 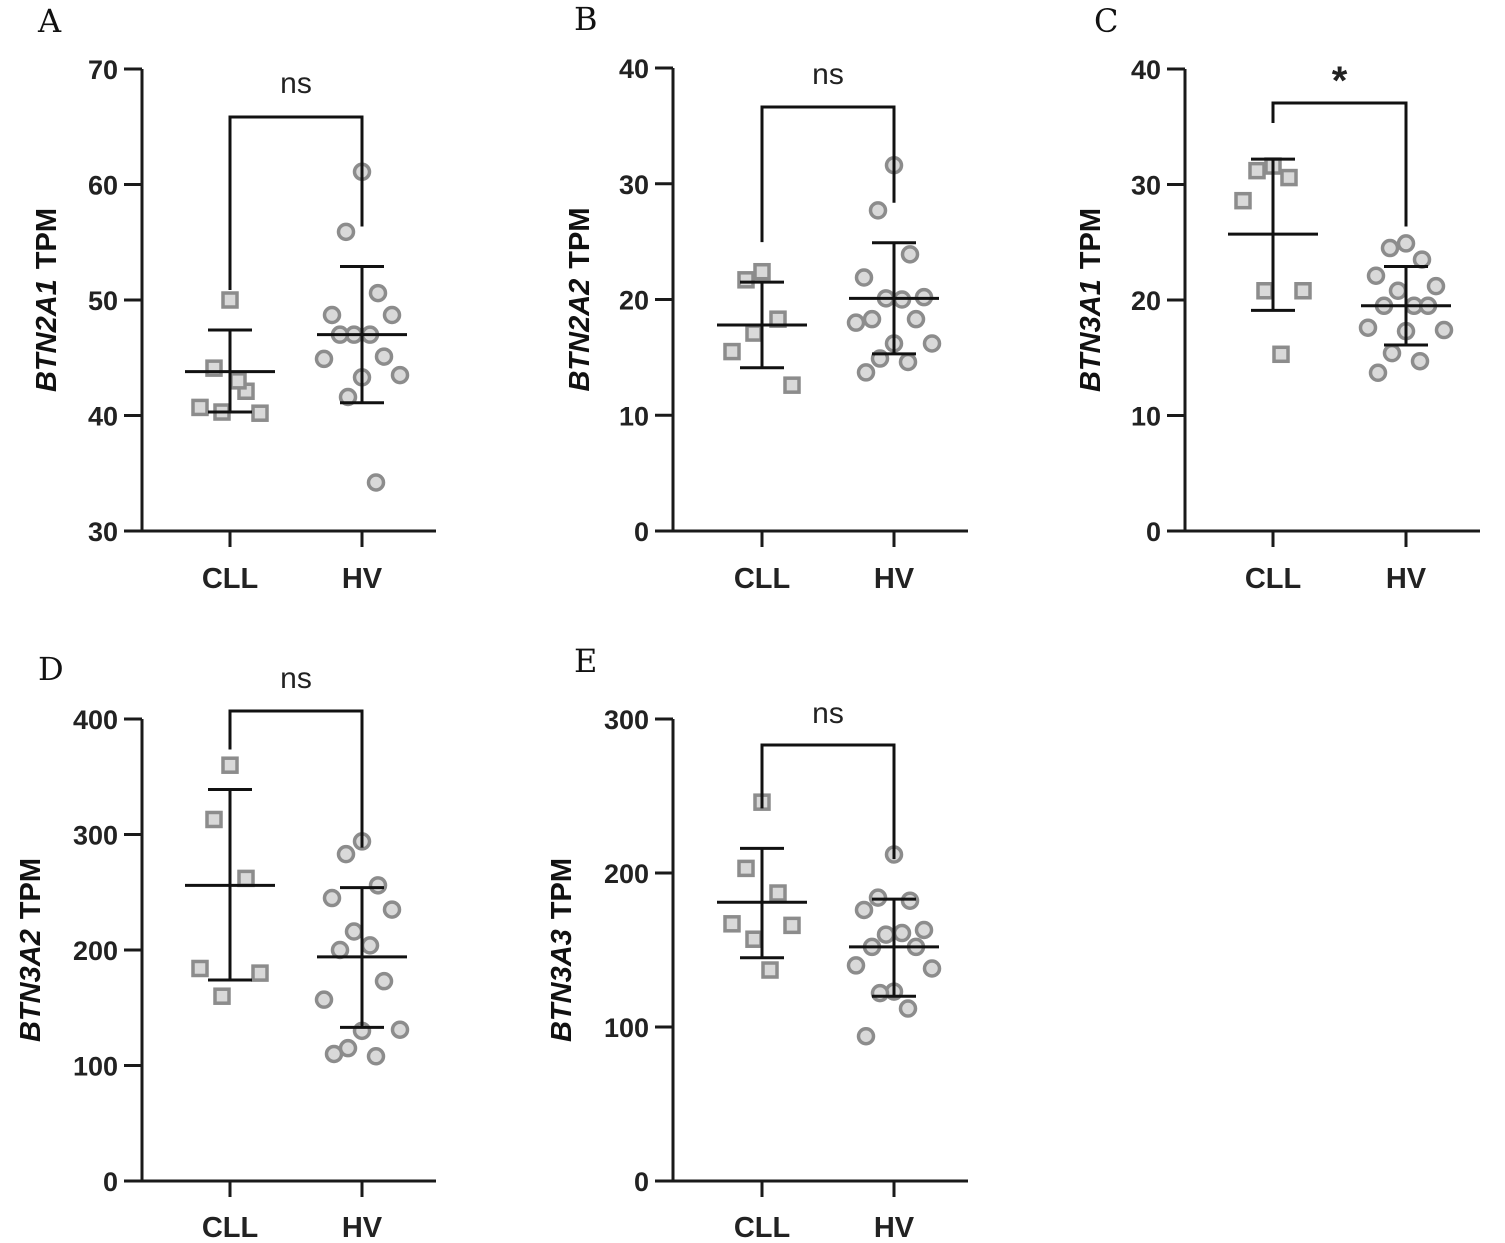 What do you see at coordinates (103, 186) in the screenshot?
I see `y-tick-label: 60` at bounding box center [103, 186].